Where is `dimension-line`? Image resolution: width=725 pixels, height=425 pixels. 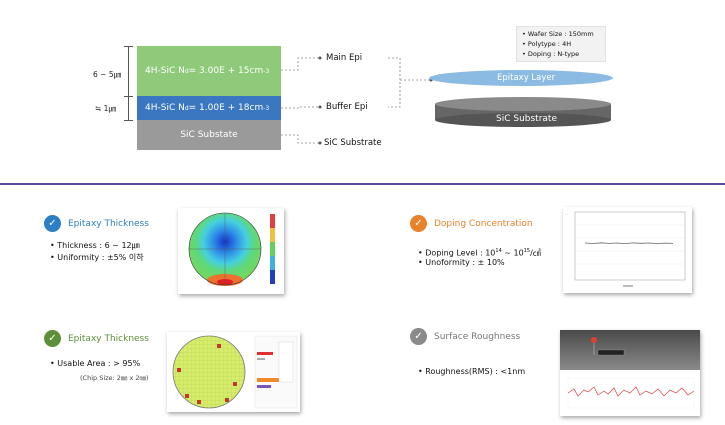 dimension-line is located at coordinates (128, 83).